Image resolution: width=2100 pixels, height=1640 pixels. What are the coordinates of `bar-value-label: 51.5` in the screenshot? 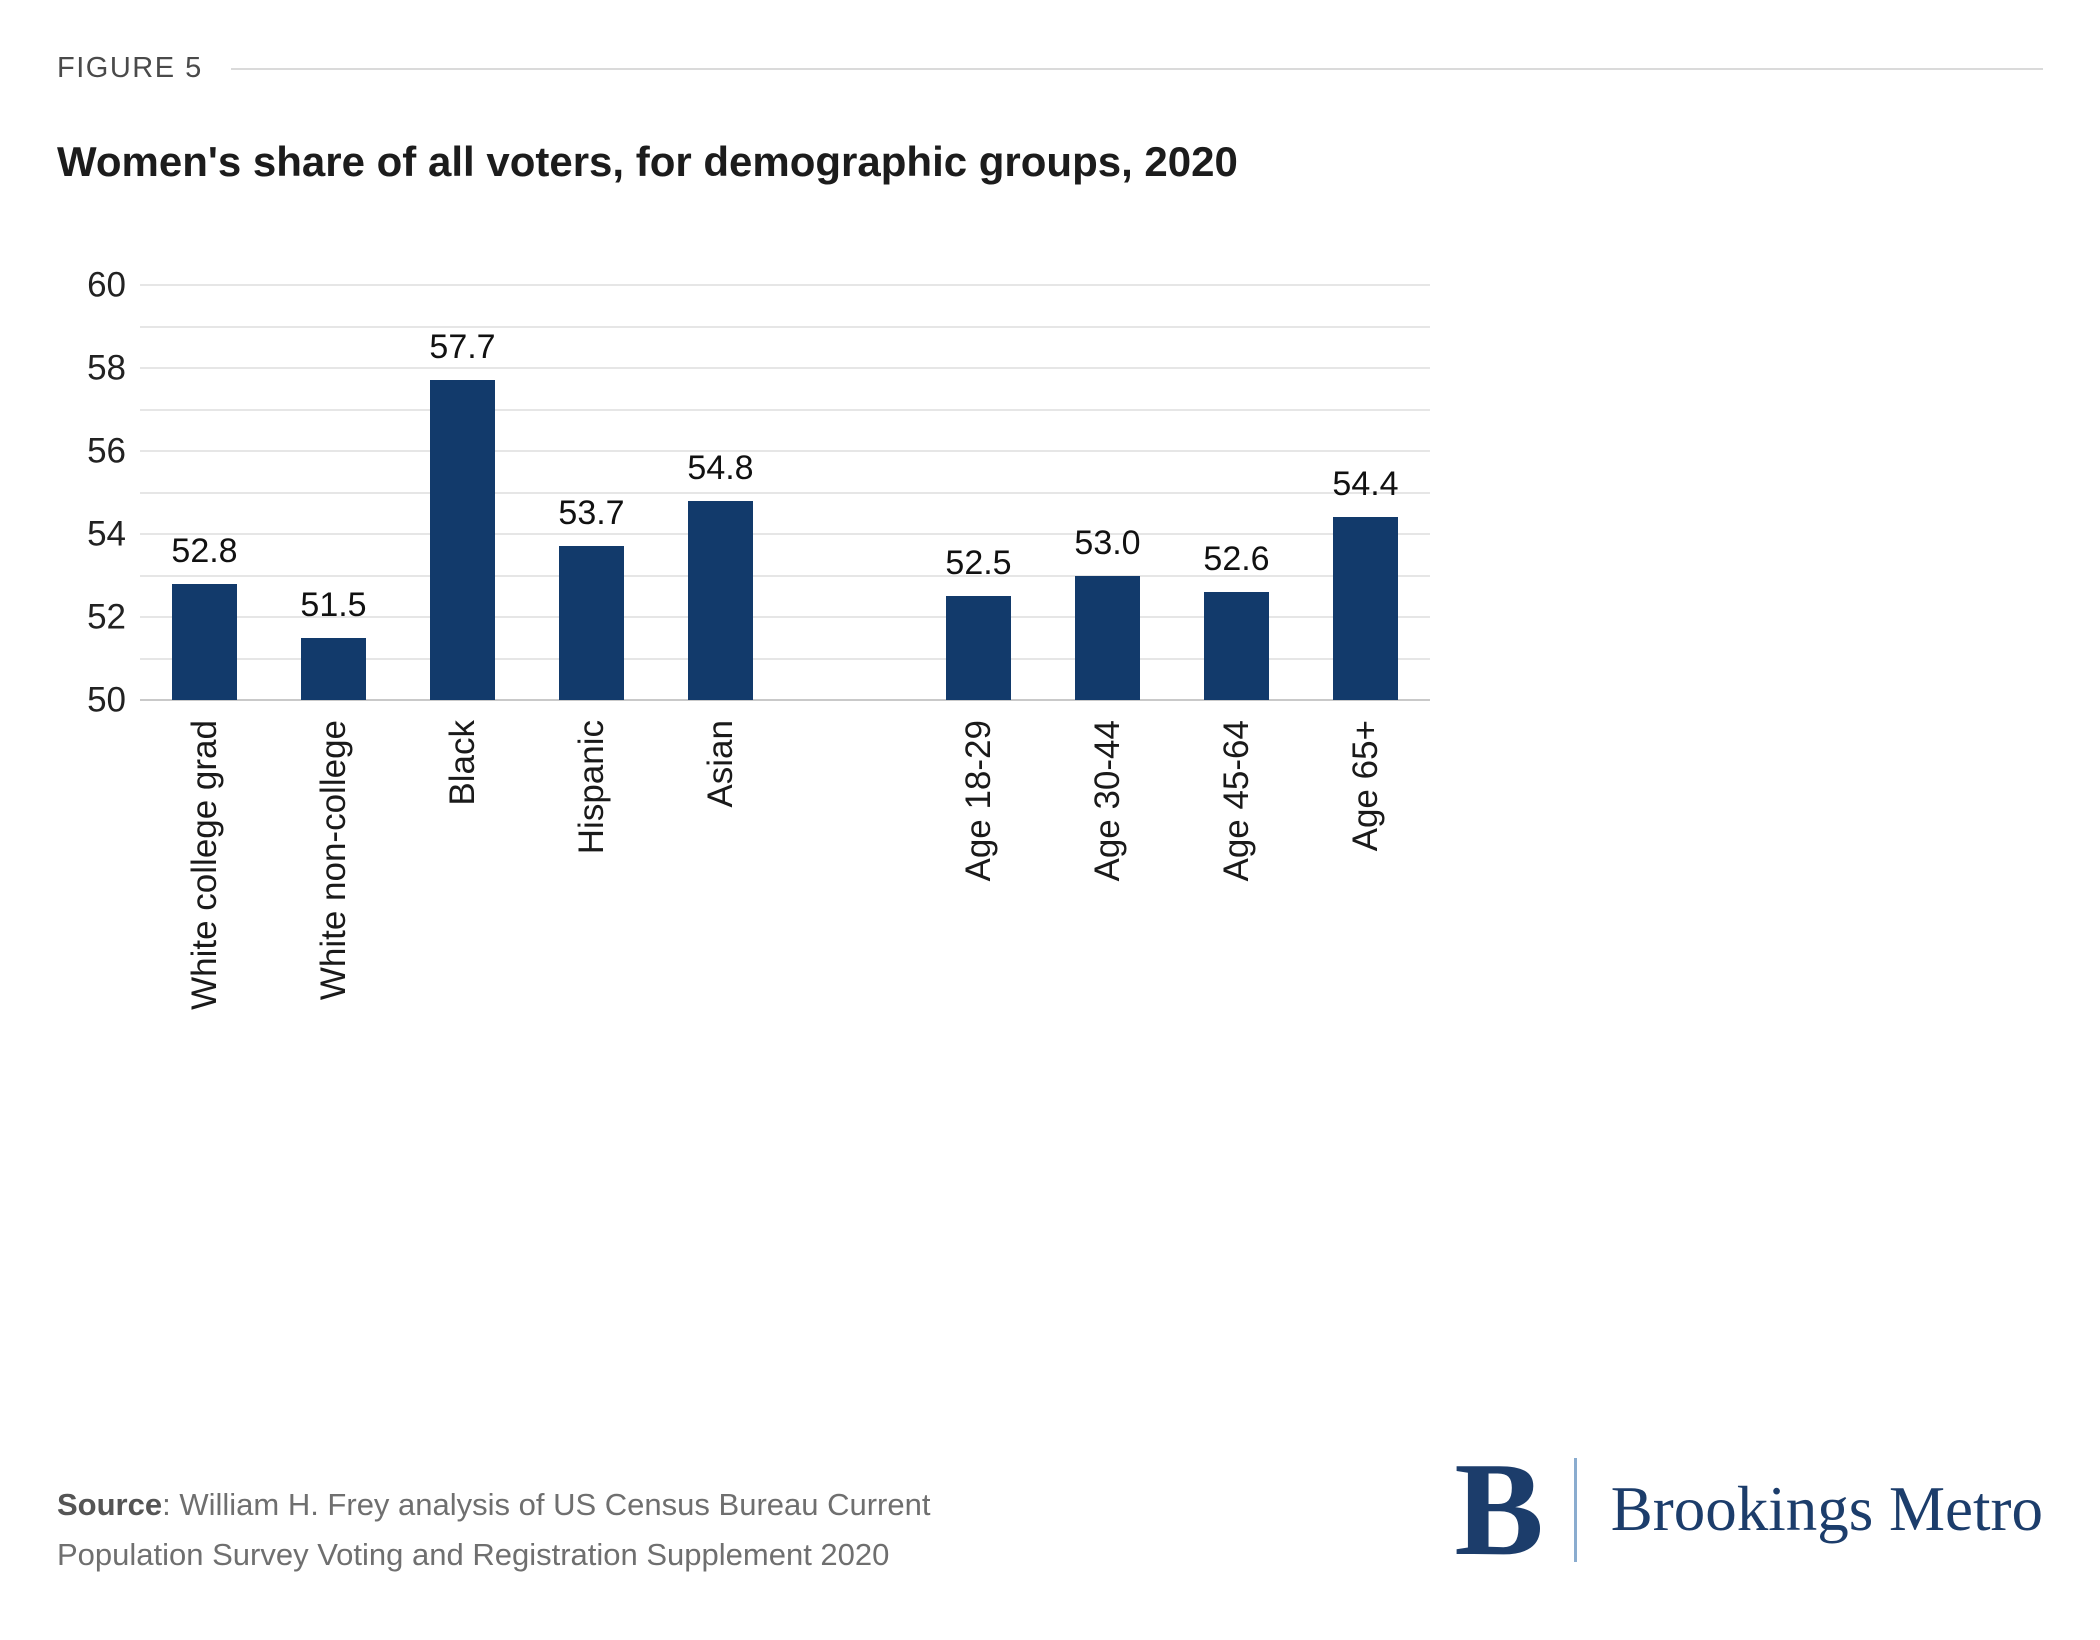 It's located at (333, 604).